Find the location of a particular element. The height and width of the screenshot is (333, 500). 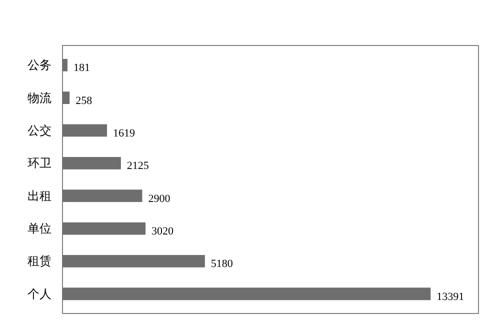

data-label: 13391 is located at coordinates (450, 296).